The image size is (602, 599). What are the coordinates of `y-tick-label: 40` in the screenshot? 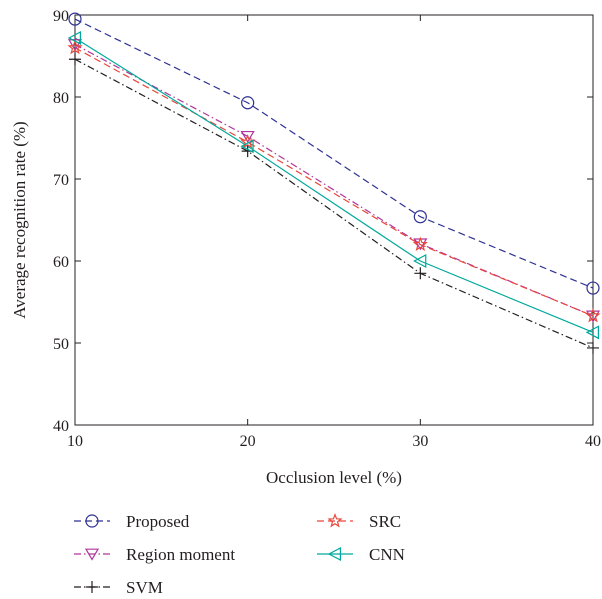 It's located at (61, 426).